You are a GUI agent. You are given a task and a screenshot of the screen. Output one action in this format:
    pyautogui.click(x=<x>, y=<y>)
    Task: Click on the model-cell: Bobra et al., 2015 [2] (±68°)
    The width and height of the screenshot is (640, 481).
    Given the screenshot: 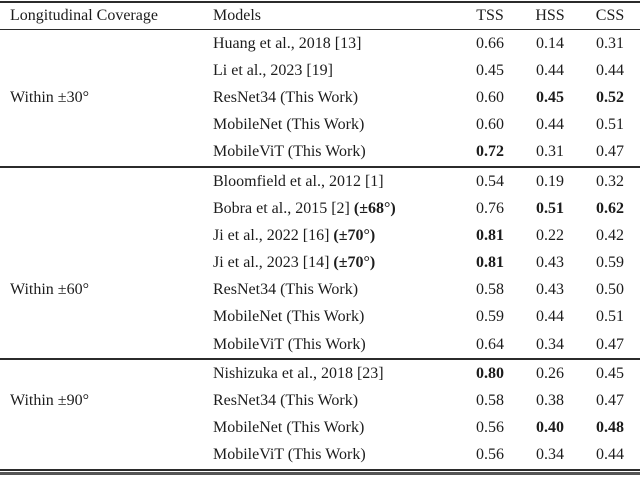 What is the action you would take?
    pyautogui.click(x=335, y=209)
    